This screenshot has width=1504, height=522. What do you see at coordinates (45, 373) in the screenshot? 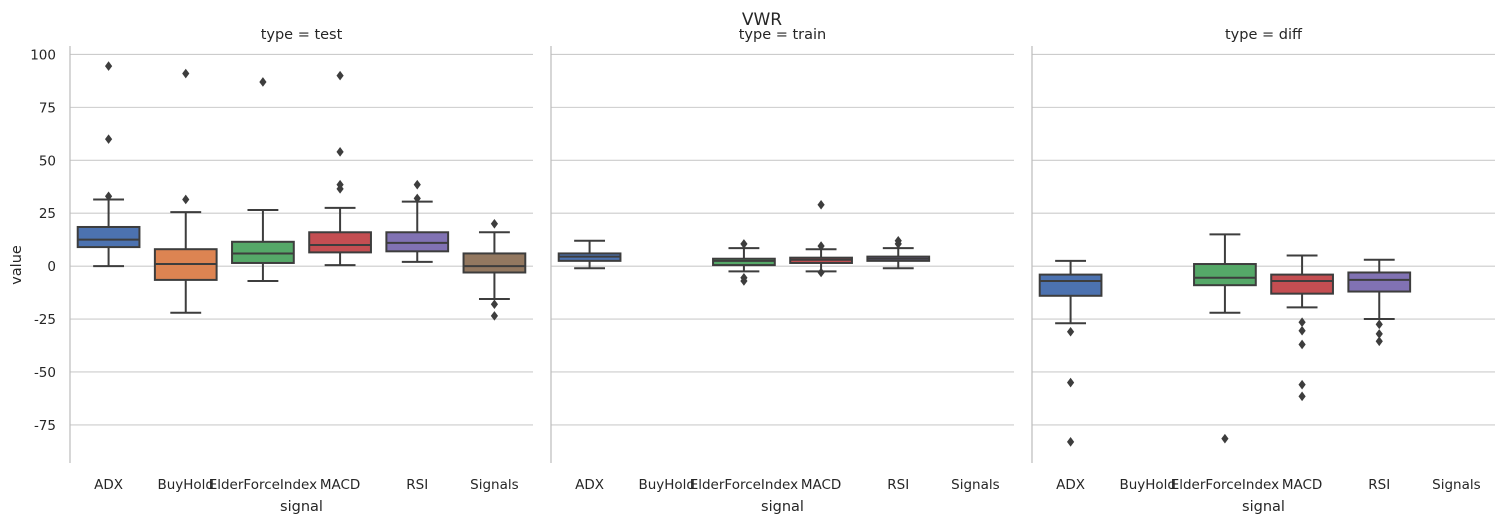
I see `y-tick-label: -50` at bounding box center [45, 373].